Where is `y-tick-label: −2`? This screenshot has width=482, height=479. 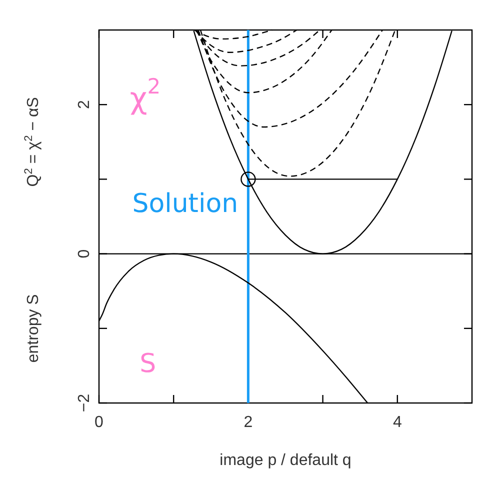 y-tick-label: −2 is located at coordinates (84, 403).